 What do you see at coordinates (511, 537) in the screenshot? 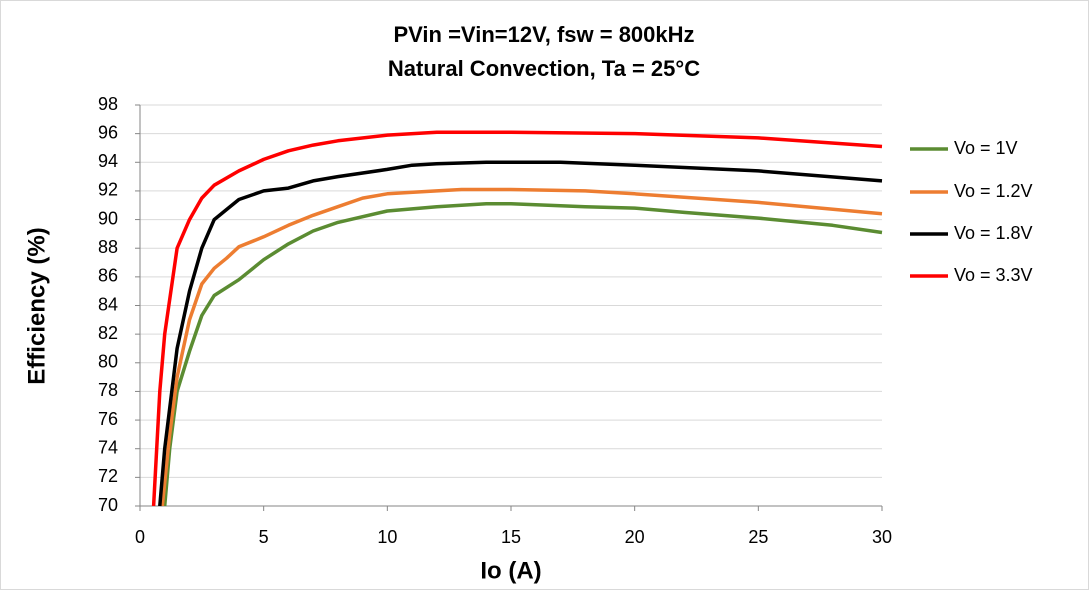
I see `x-tick-label: 15` at bounding box center [511, 537].